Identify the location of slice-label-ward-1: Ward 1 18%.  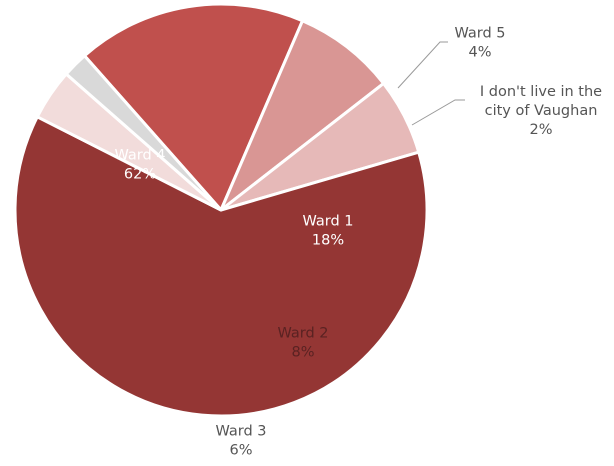
(327, 231).